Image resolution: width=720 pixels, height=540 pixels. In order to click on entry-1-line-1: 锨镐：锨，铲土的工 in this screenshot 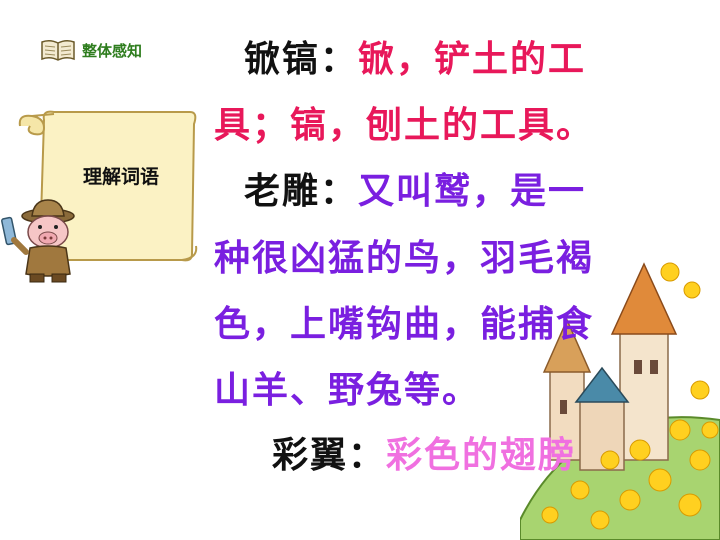, I will do `click(415, 60)`.